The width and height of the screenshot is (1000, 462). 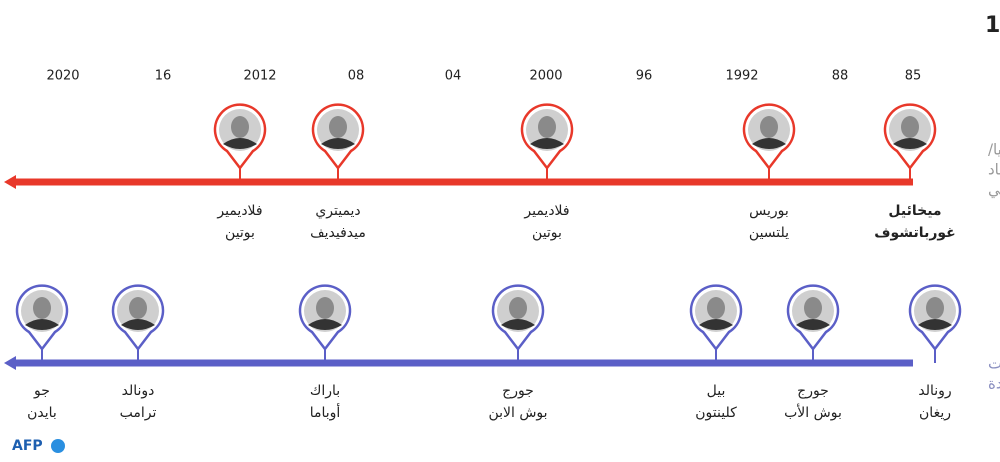 I want to click on leader-name: بوش الابن, so click(x=517, y=413).